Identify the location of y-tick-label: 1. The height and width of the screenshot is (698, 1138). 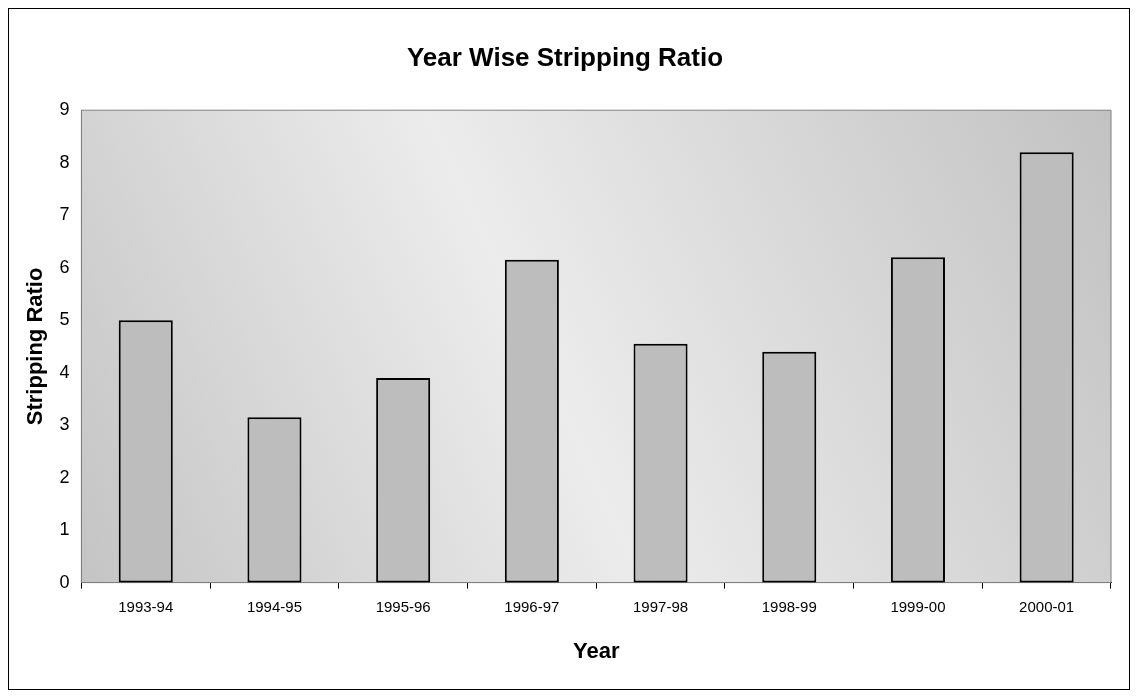
(64, 529).